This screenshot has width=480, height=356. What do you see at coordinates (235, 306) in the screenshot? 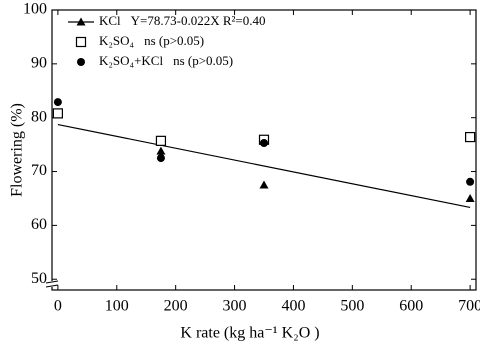
I see `x-tick-label: 300` at bounding box center [235, 306].